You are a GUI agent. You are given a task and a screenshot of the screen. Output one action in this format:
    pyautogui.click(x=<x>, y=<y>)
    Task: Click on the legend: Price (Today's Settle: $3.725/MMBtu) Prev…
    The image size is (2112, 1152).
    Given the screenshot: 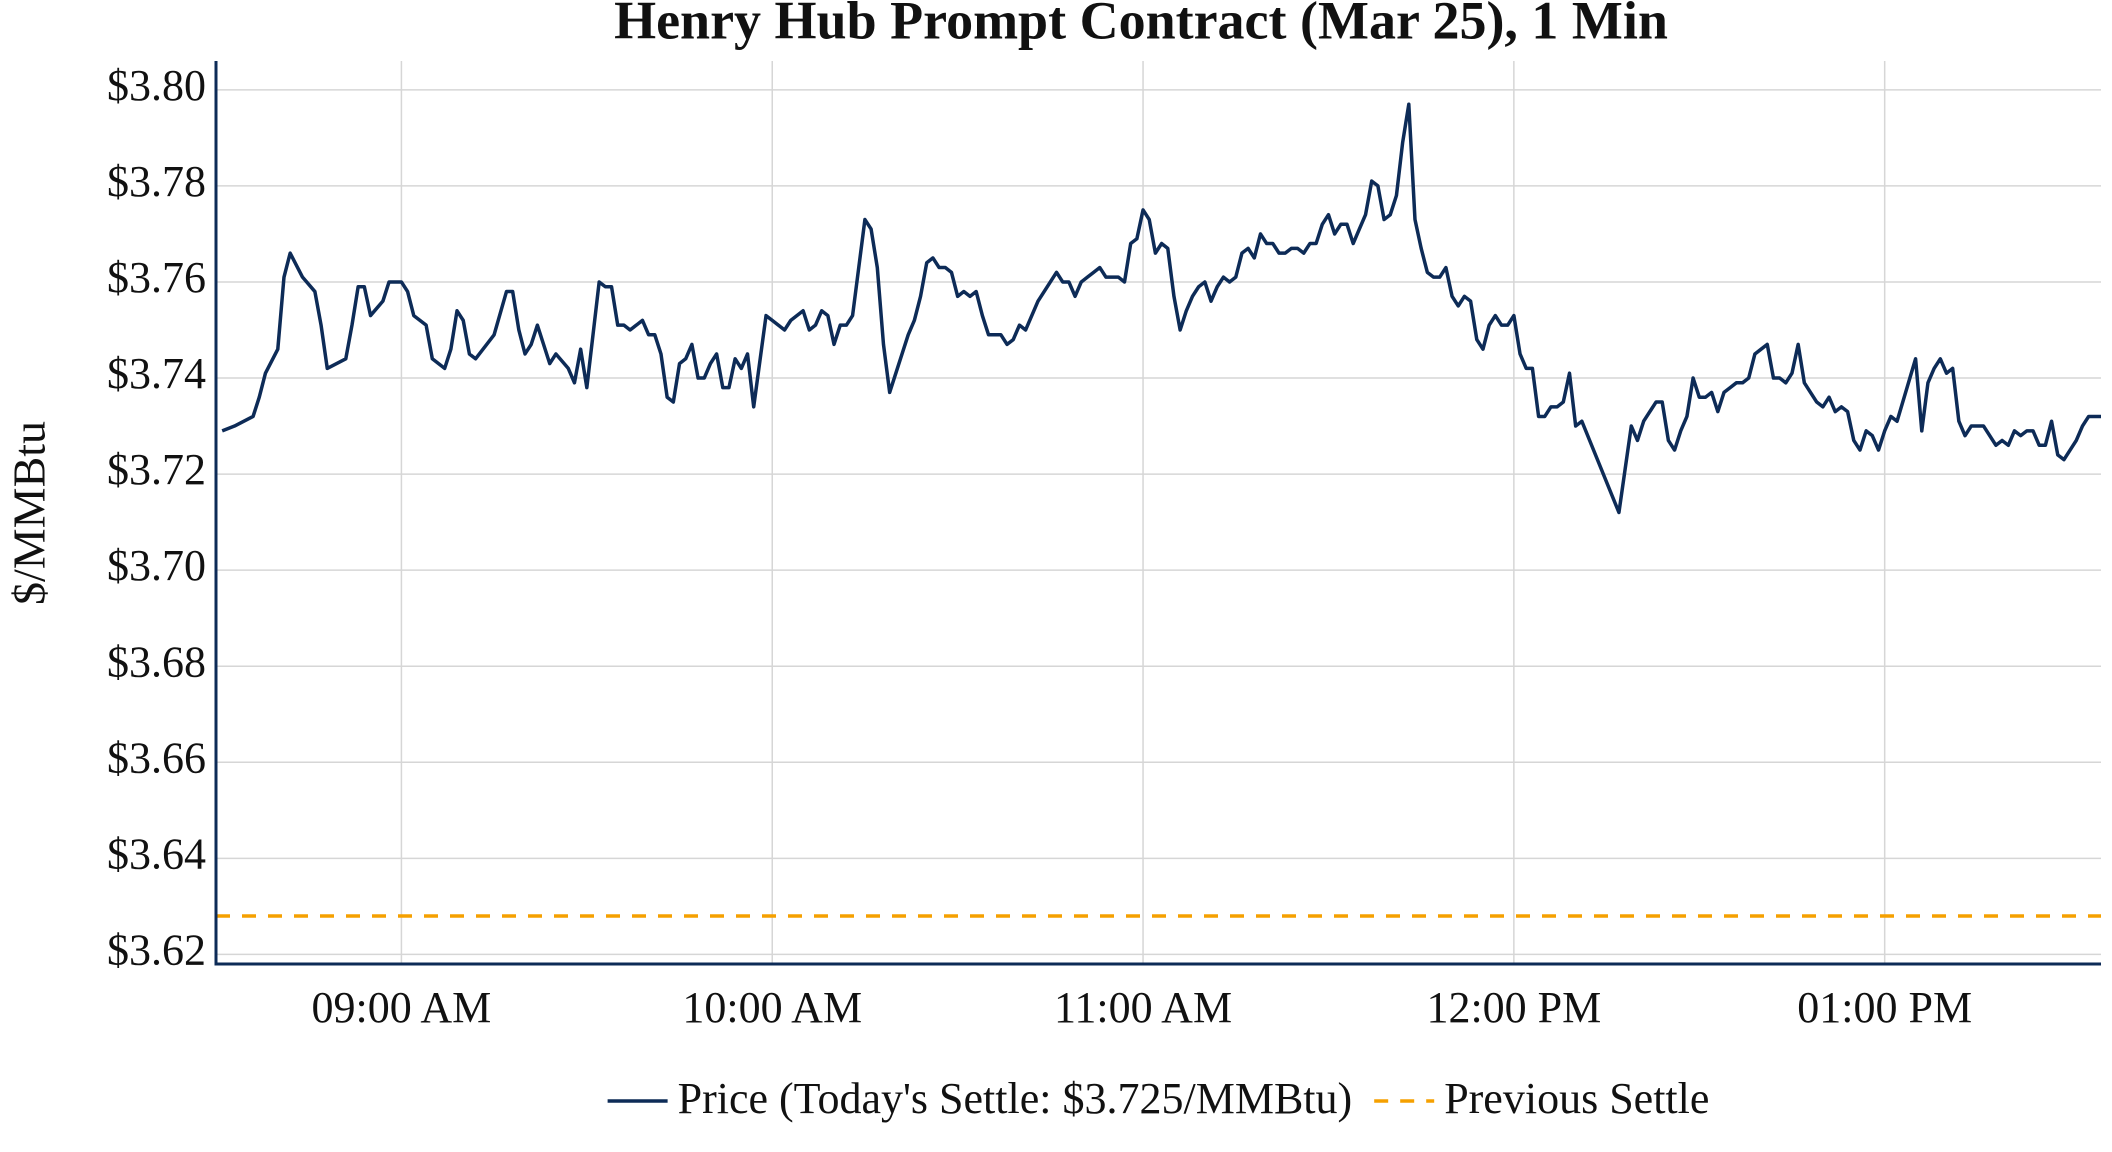 What is the action you would take?
    pyautogui.click(x=1158, y=1098)
    